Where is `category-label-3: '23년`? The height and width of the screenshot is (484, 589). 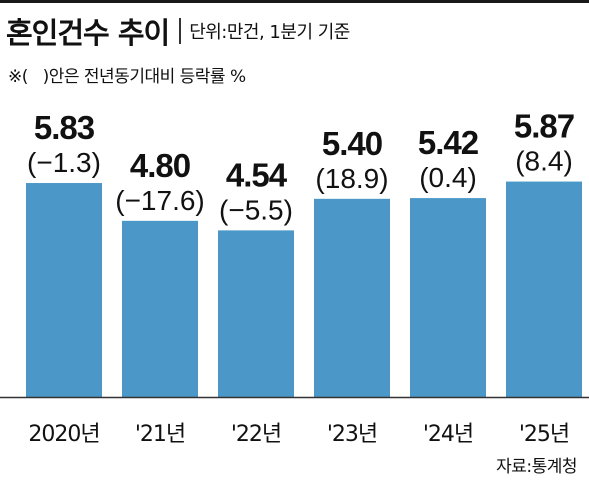 category-label-3: '23년 is located at coordinates (352, 434).